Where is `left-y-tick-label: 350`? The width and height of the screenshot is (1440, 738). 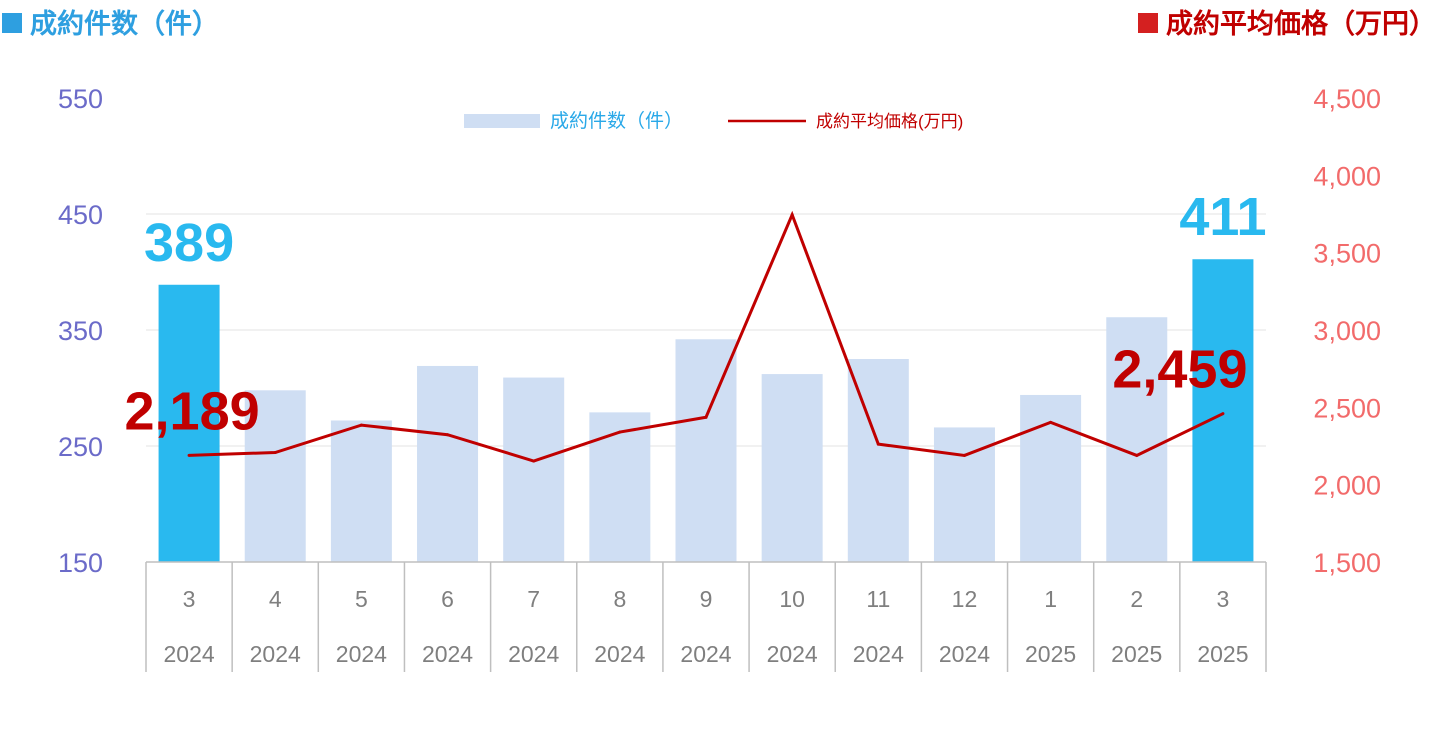
left-y-tick-label: 350 is located at coordinates (80, 331).